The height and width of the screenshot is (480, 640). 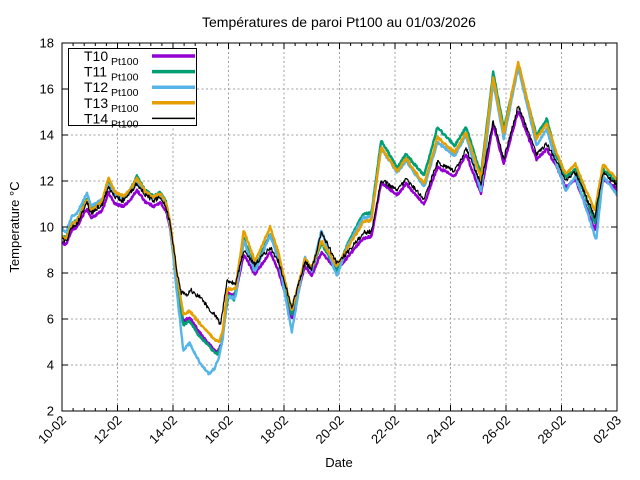 What do you see at coordinates (47, 89) in the screenshot?
I see `y-tick-label: 16` at bounding box center [47, 89].